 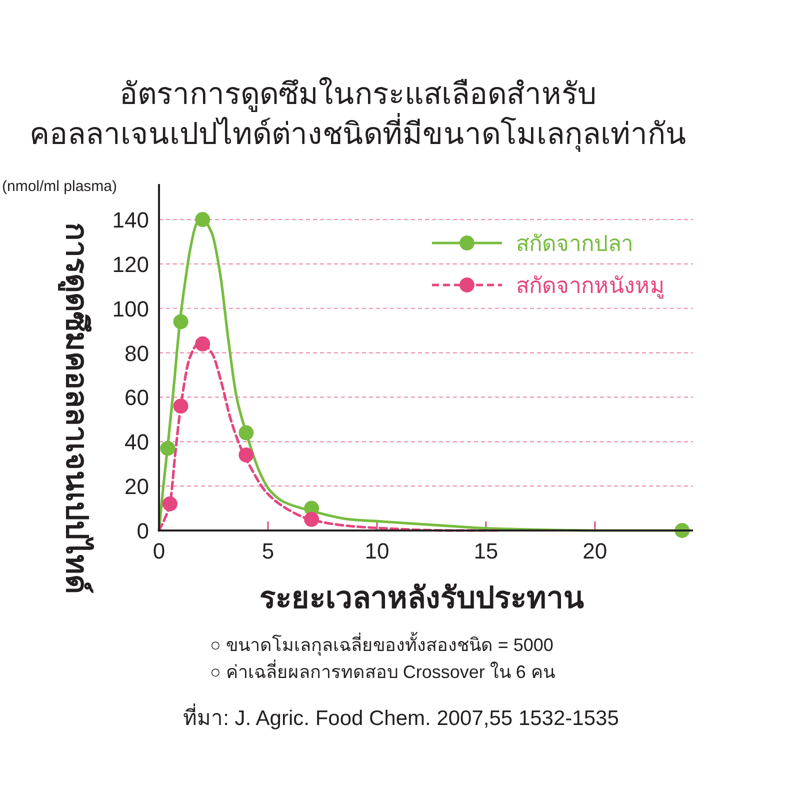 I want to click on annotation: ○ ค่าเฉลี่ยผลการทดสอบ Crossover ใน 6 คน, so click(x=382, y=672).